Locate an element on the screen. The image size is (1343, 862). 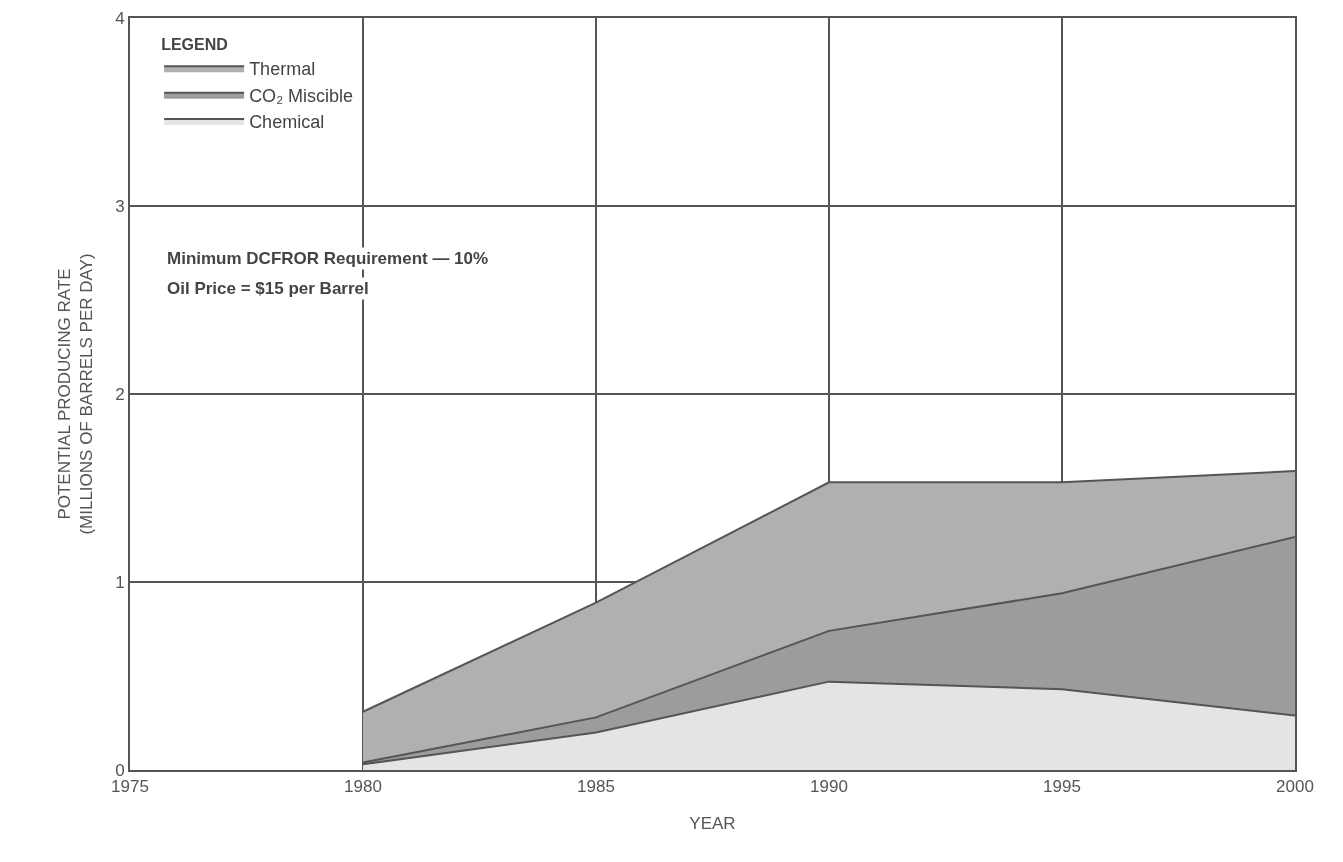
x-tick-label: 1975 is located at coordinates (130, 787).